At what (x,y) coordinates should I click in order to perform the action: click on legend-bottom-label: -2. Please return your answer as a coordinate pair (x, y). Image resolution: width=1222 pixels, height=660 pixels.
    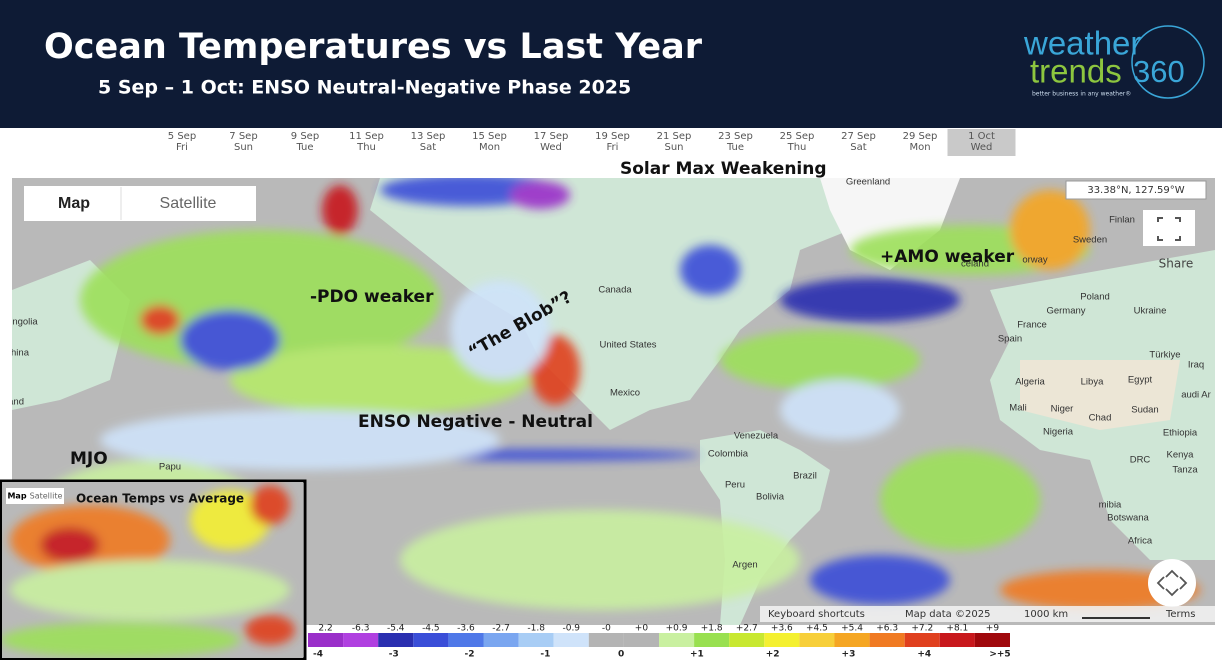
    Looking at the image, I should click on (470, 655).